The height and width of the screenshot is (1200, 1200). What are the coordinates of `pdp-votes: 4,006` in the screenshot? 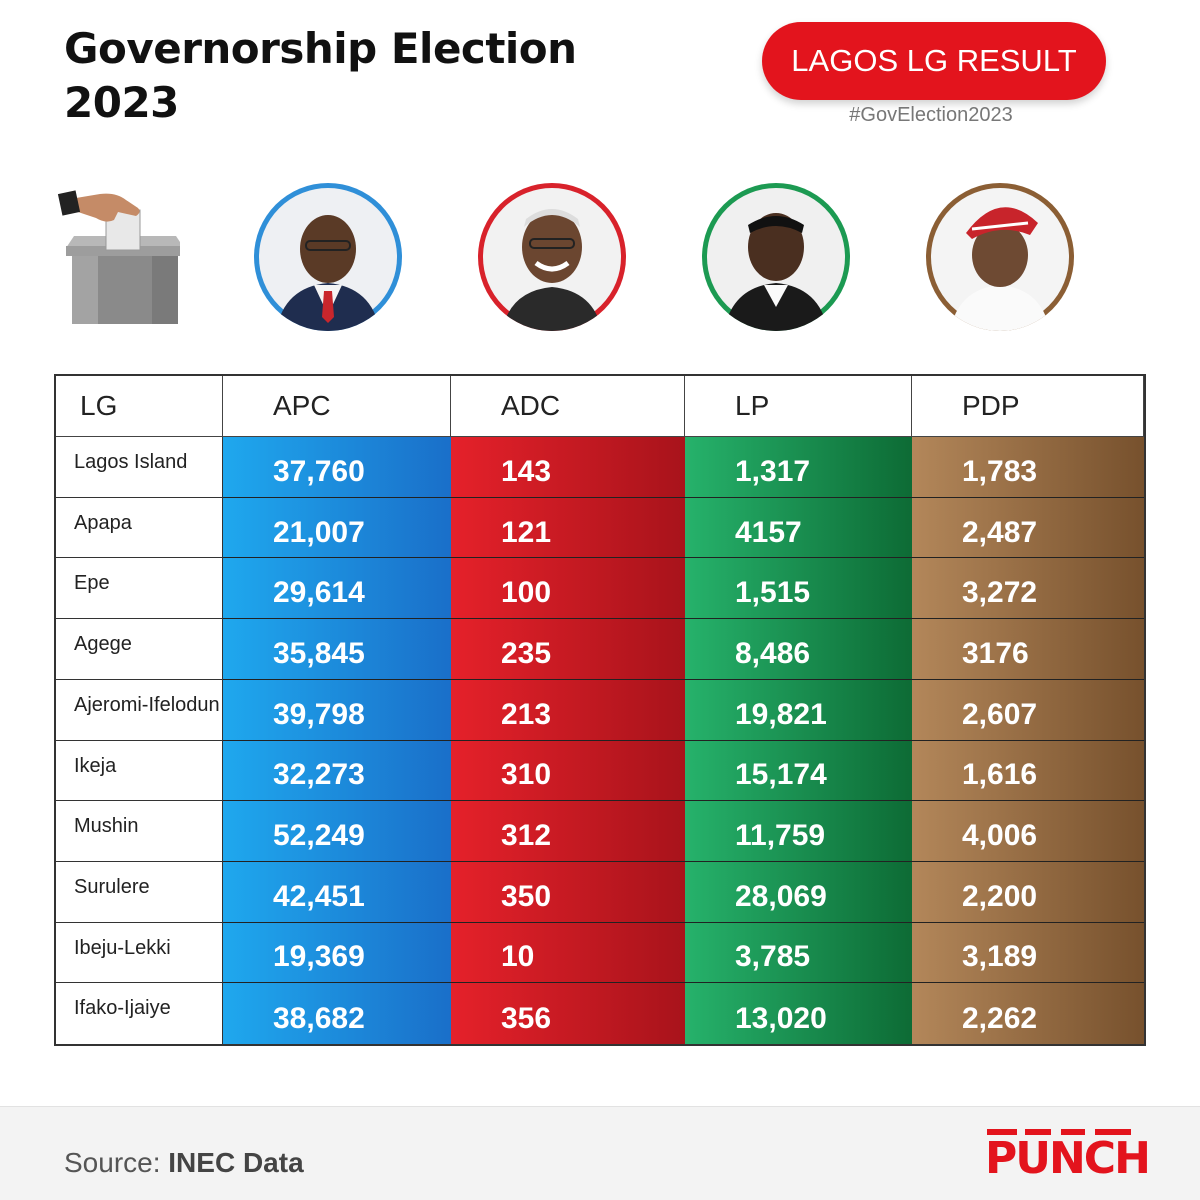 It's located at (1028, 831).